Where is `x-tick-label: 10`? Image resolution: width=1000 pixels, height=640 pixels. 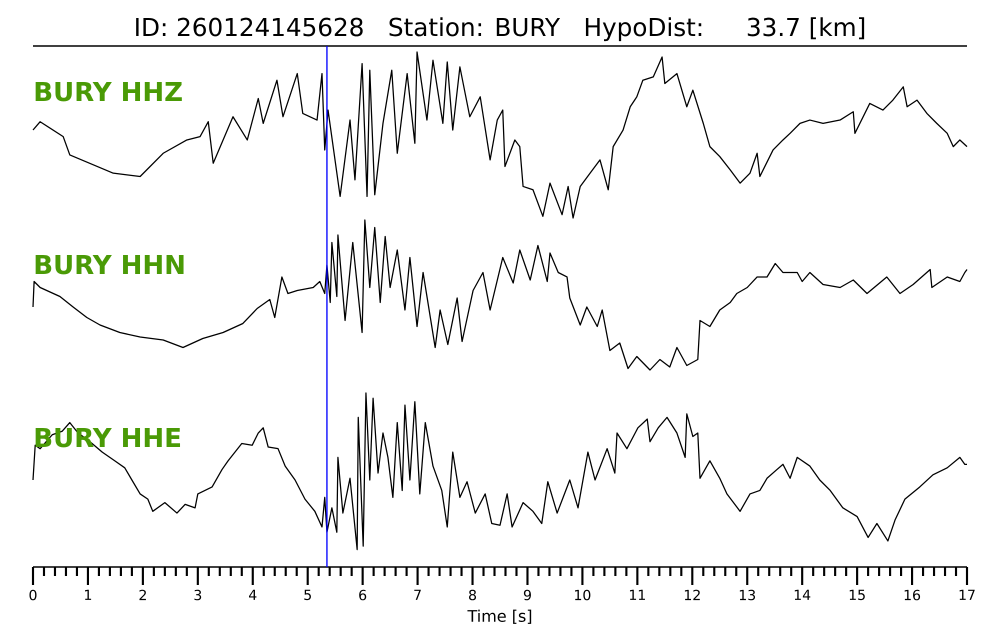
x-tick-label: 10 is located at coordinates (582, 595).